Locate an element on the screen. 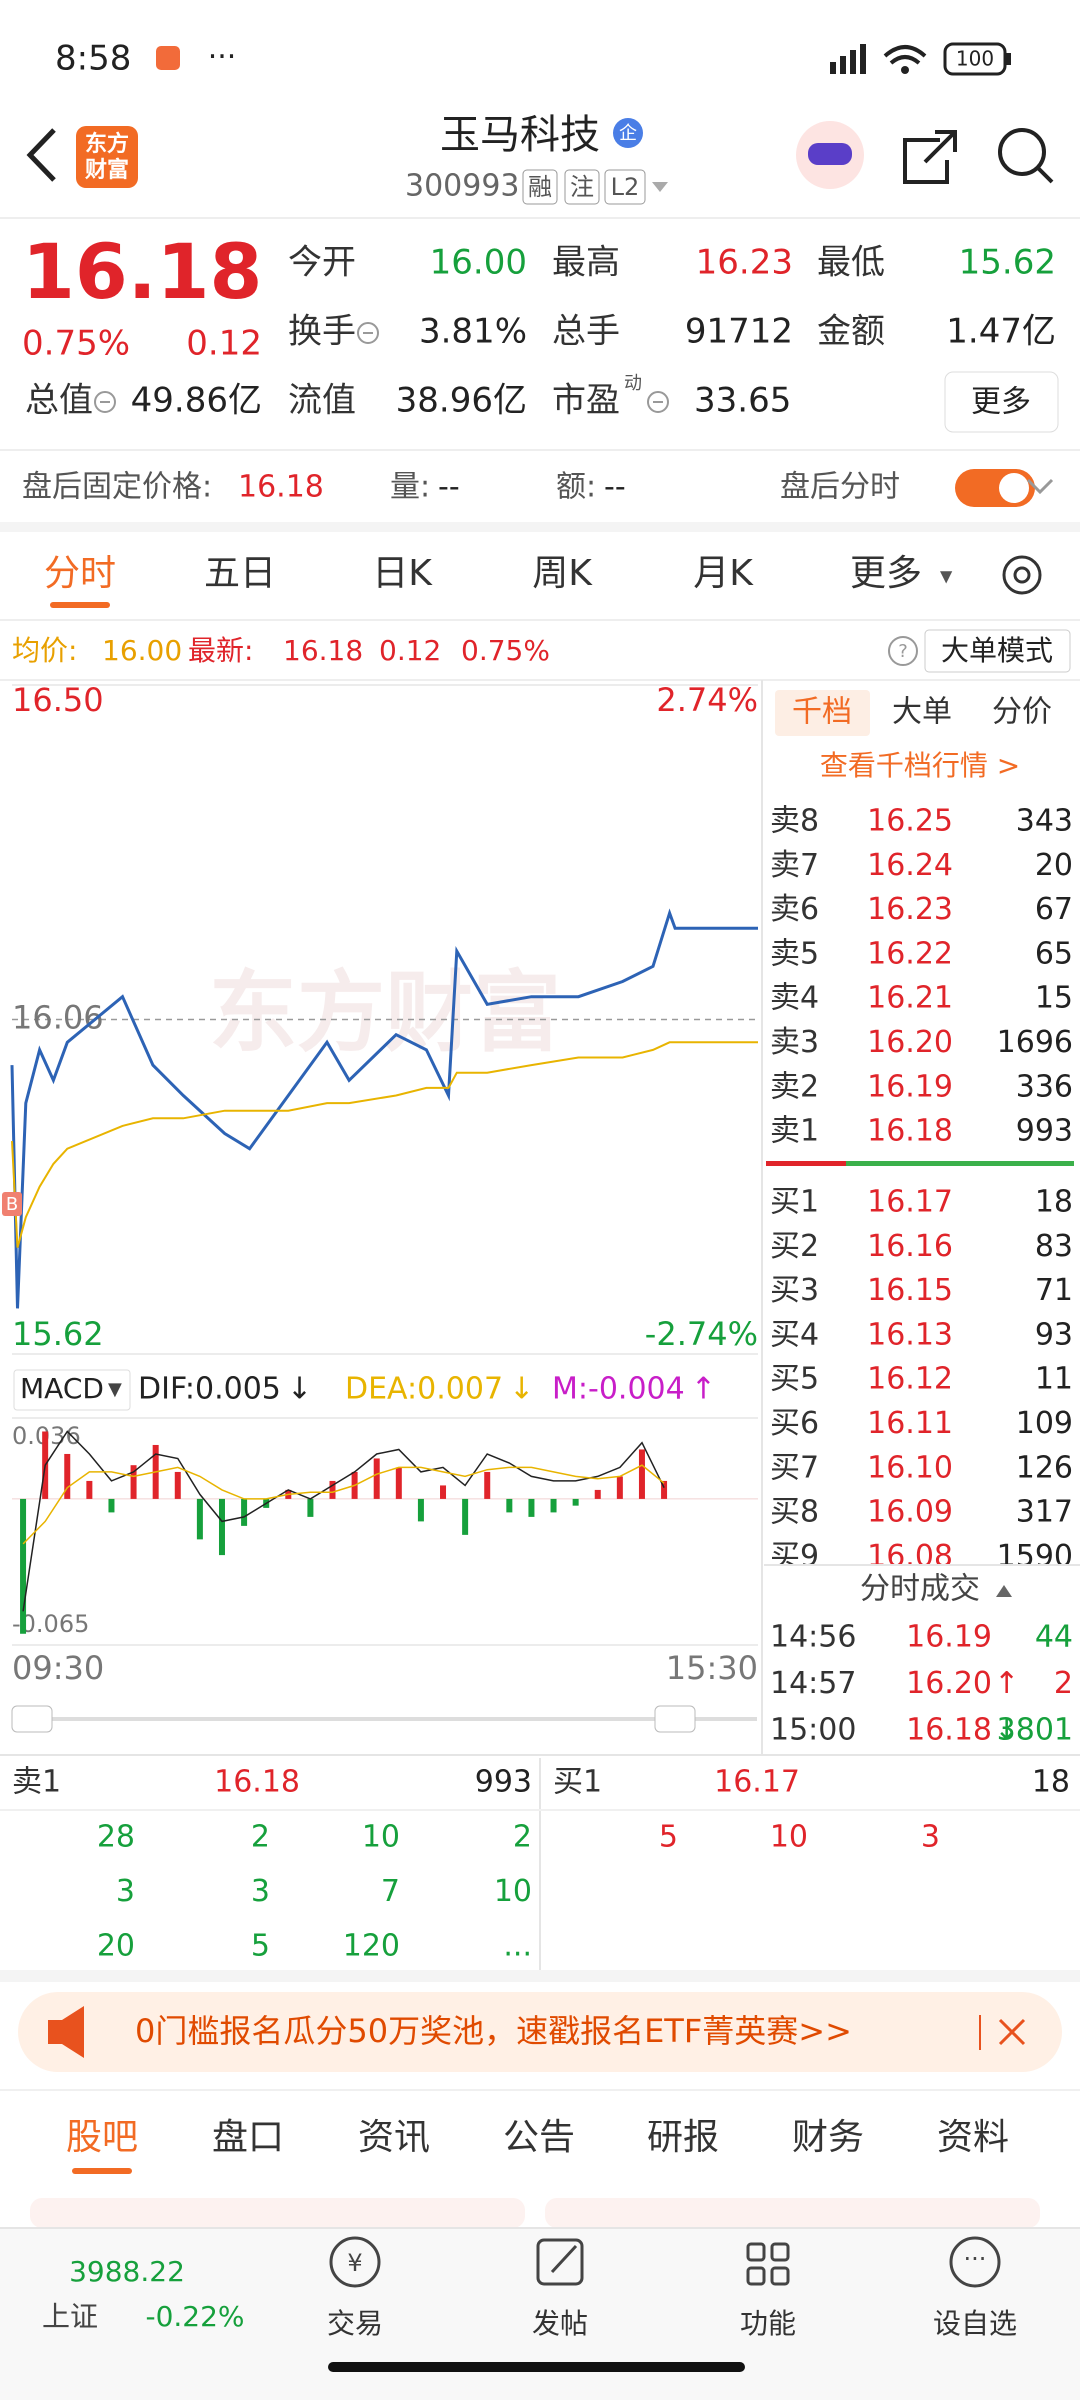  level2-volume: 993 is located at coordinates (503, 1782).